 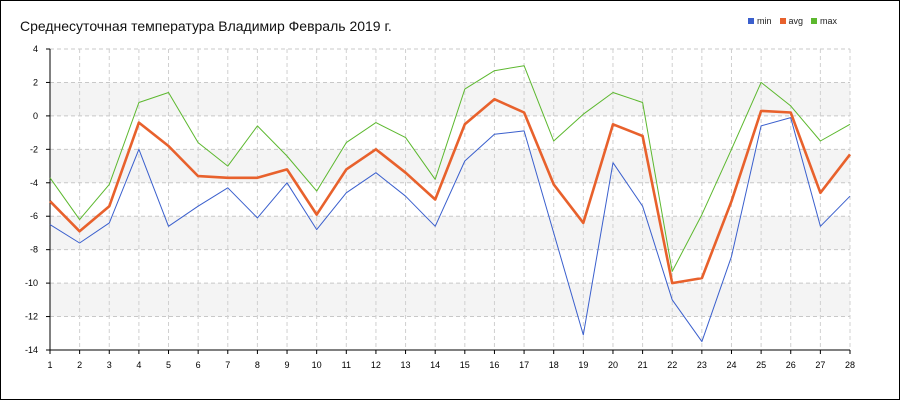 I want to click on x-tick-label: 25, so click(x=761, y=365).